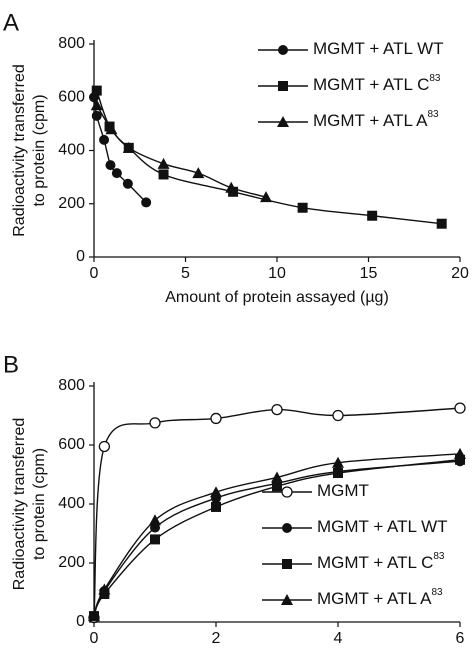 The image size is (474, 654). What do you see at coordinates (338, 638) in the screenshot?
I see `panel-b-x-tick-label: 4` at bounding box center [338, 638].